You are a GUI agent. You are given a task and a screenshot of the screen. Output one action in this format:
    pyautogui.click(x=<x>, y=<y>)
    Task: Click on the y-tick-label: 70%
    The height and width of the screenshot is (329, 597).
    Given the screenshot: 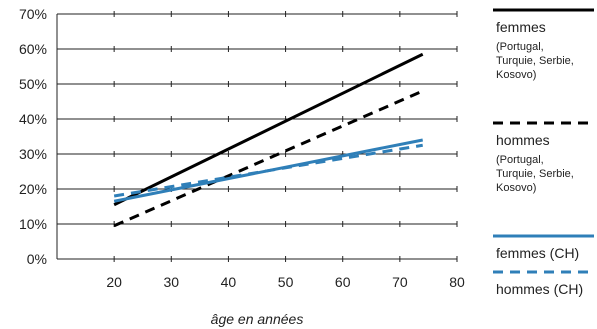 What is the action you would take?
    pyautogui.click(x=33, y=14)
    